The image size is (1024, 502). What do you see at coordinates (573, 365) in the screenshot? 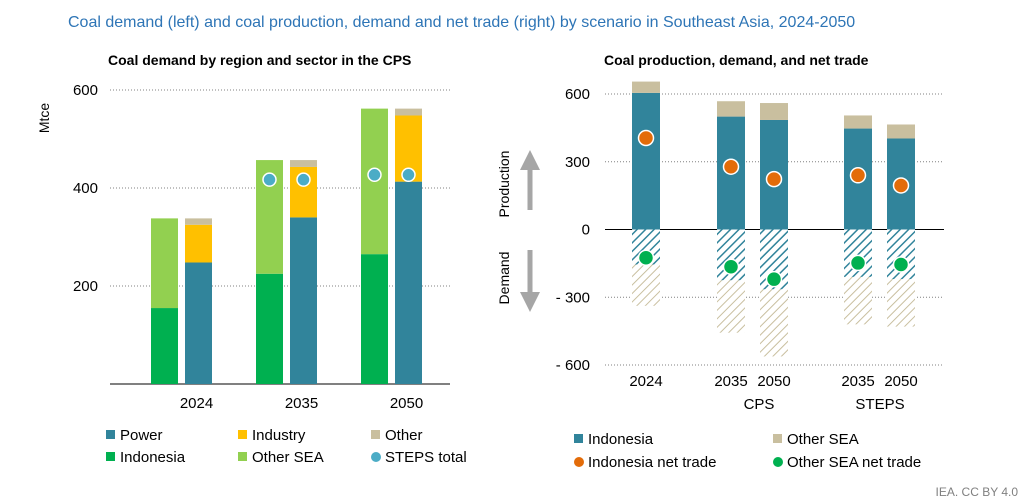
I see `right-y-tick--600: - 600` at bounding box center [573, 365].